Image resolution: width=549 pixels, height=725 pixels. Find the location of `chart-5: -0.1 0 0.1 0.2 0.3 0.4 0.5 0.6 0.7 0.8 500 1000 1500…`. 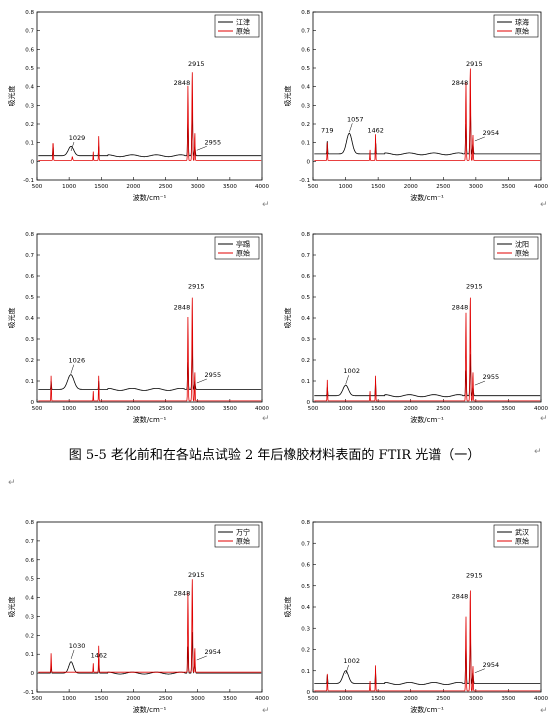

chart-5: -0.1 0 0.1 0.2 0.3 0.4 0.5 0.6 0.7 0.8 500 1000 1500… is located at coordinates (135, 616).